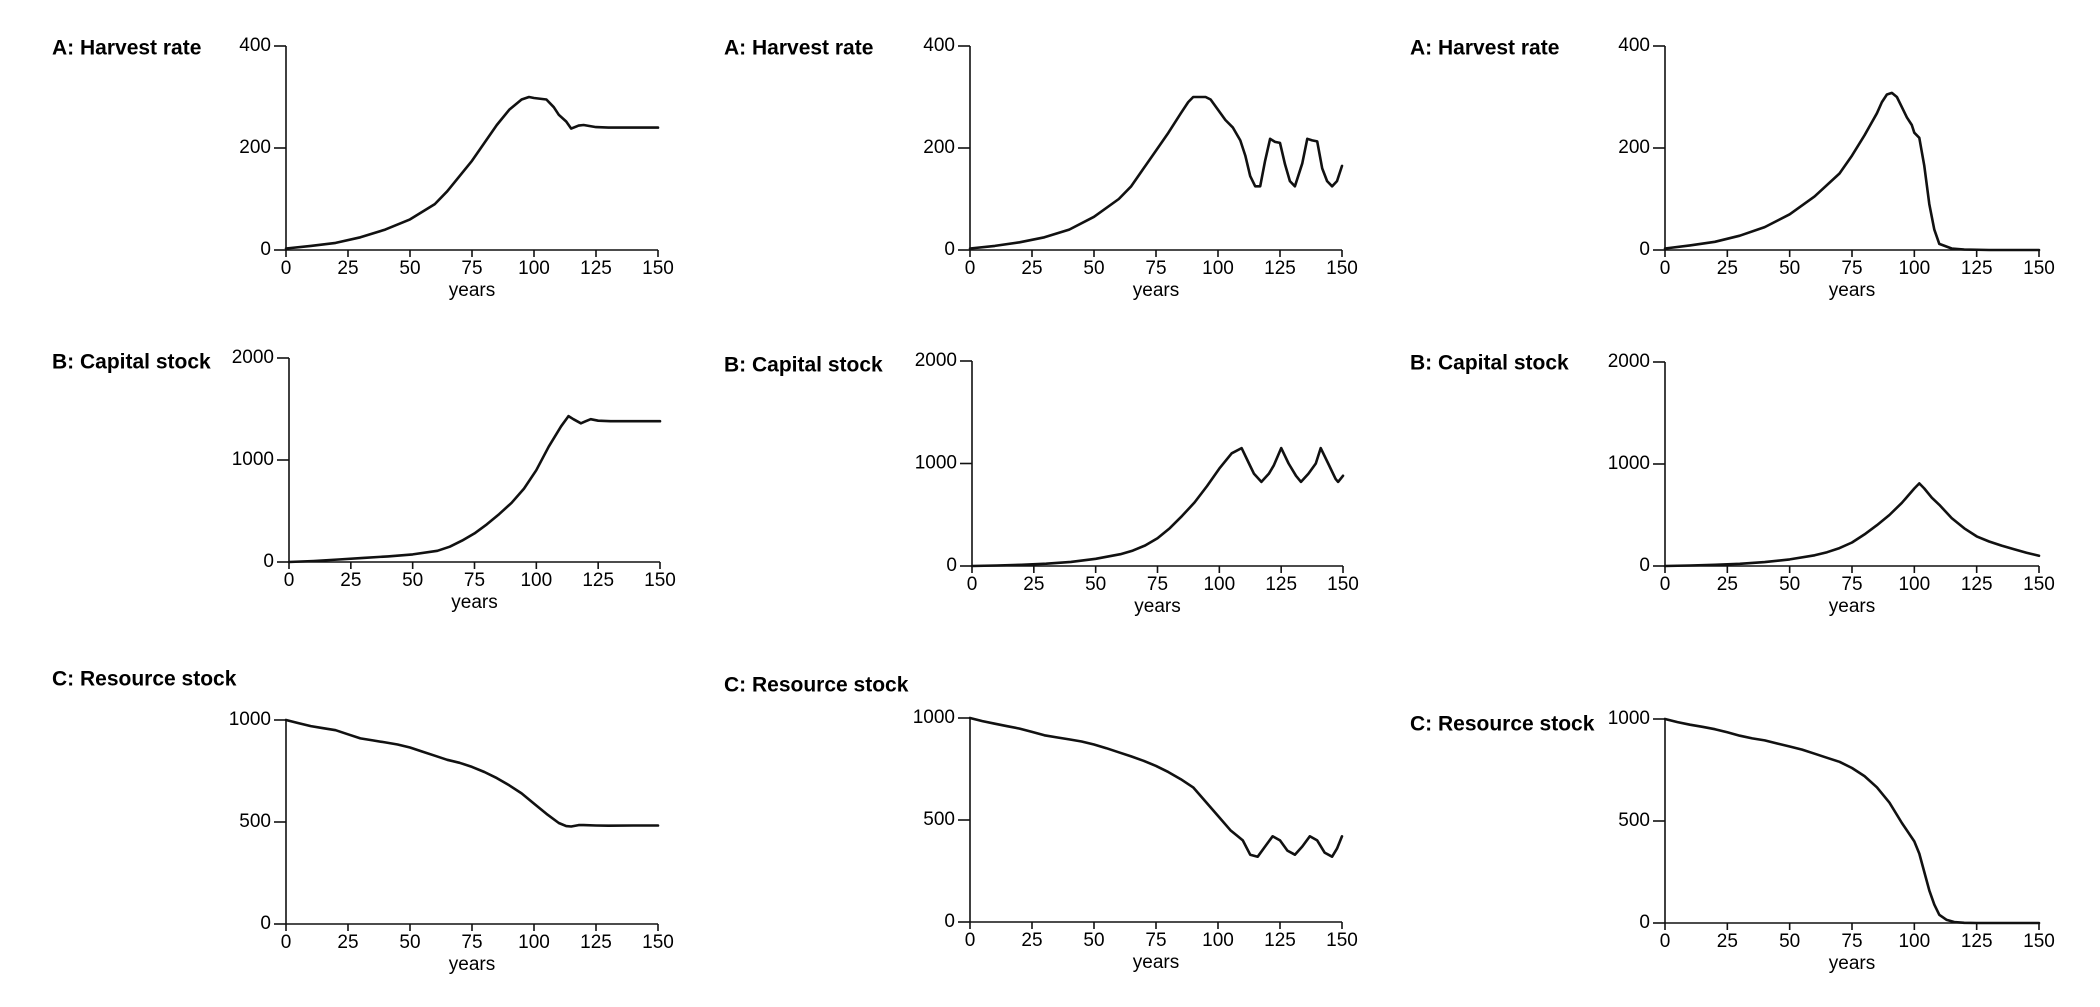 This screenshot has height=1007, width=2100. I want to click on y-tick-label: 200, so click(1634, 147).